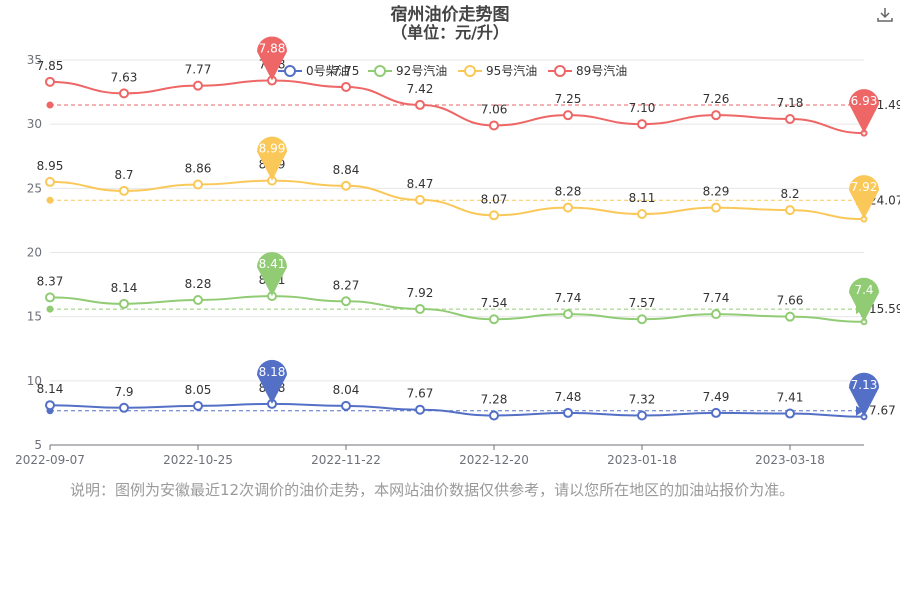  Describe the element at coordinates (50, 66) in the screenshot. I see `data-label: 7.85` at that location.